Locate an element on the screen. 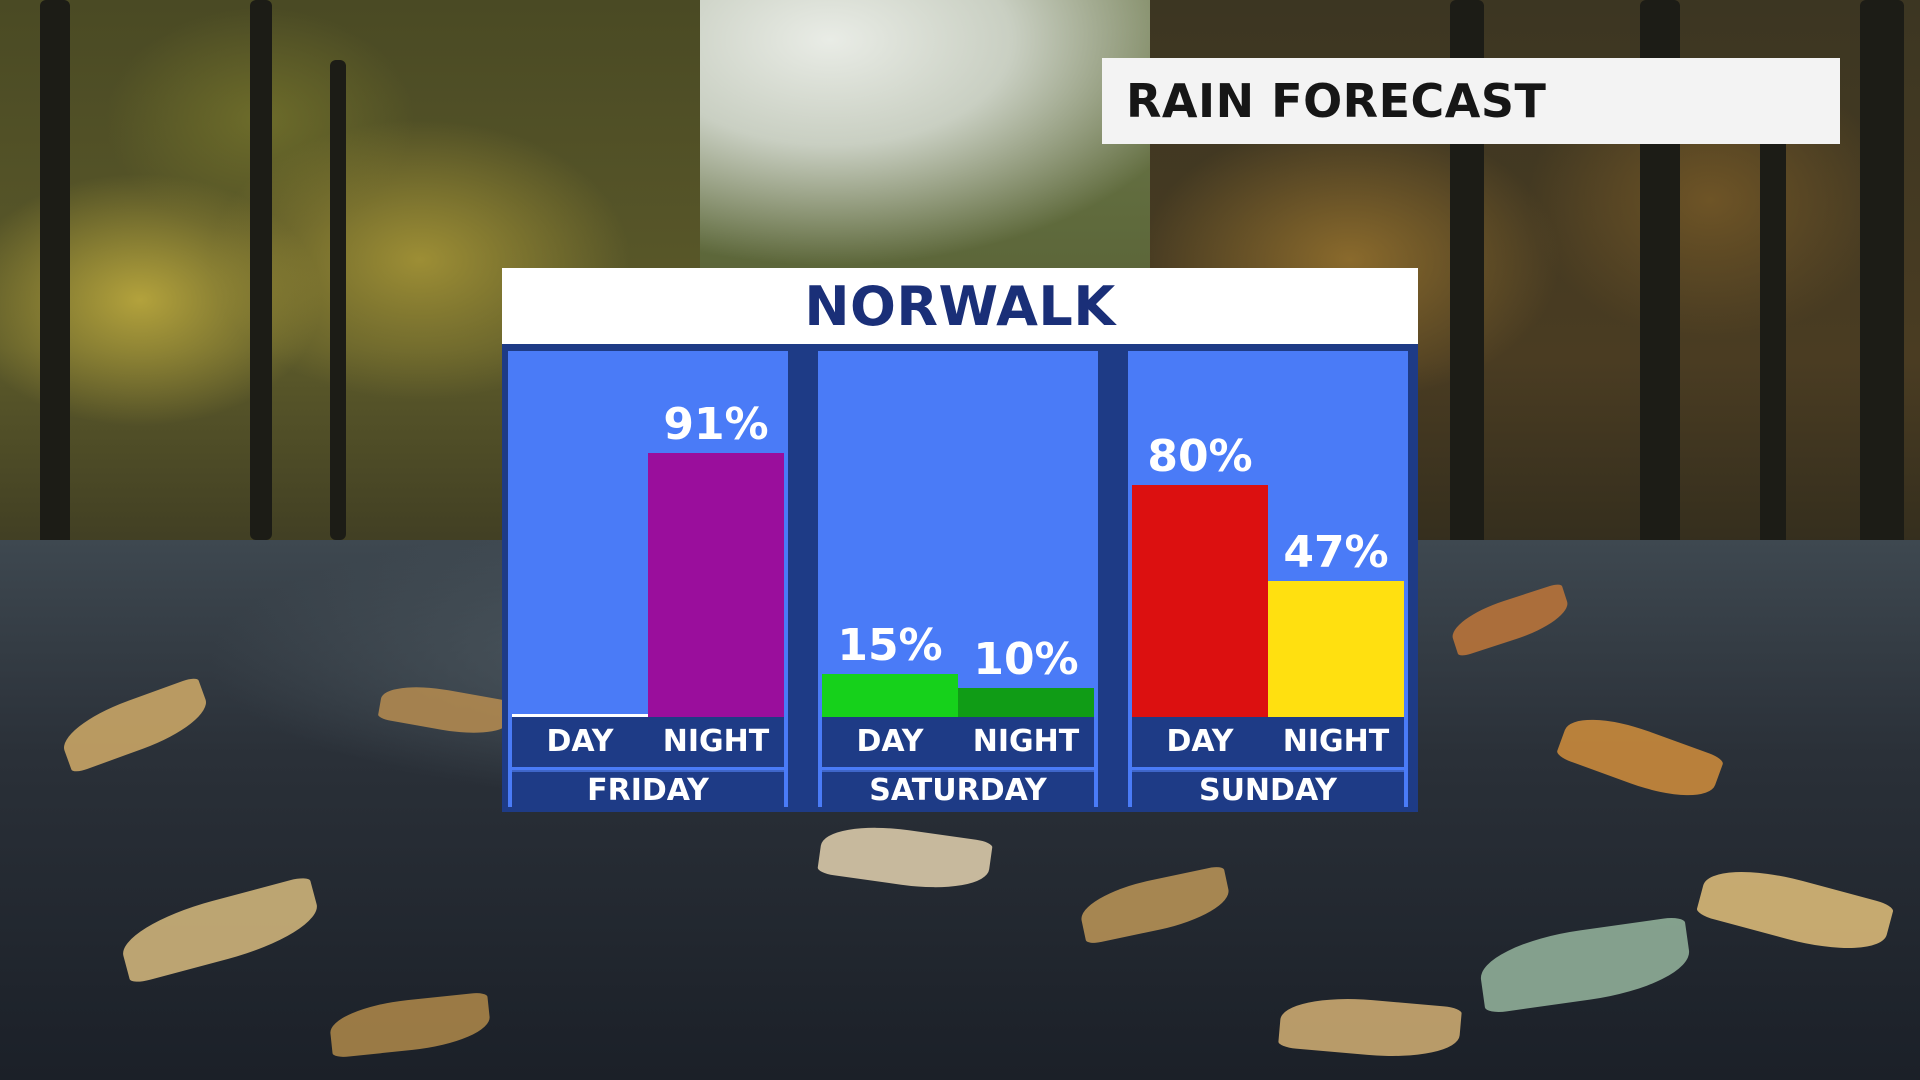  bar-friday-day is located at coordinates (580, 715).